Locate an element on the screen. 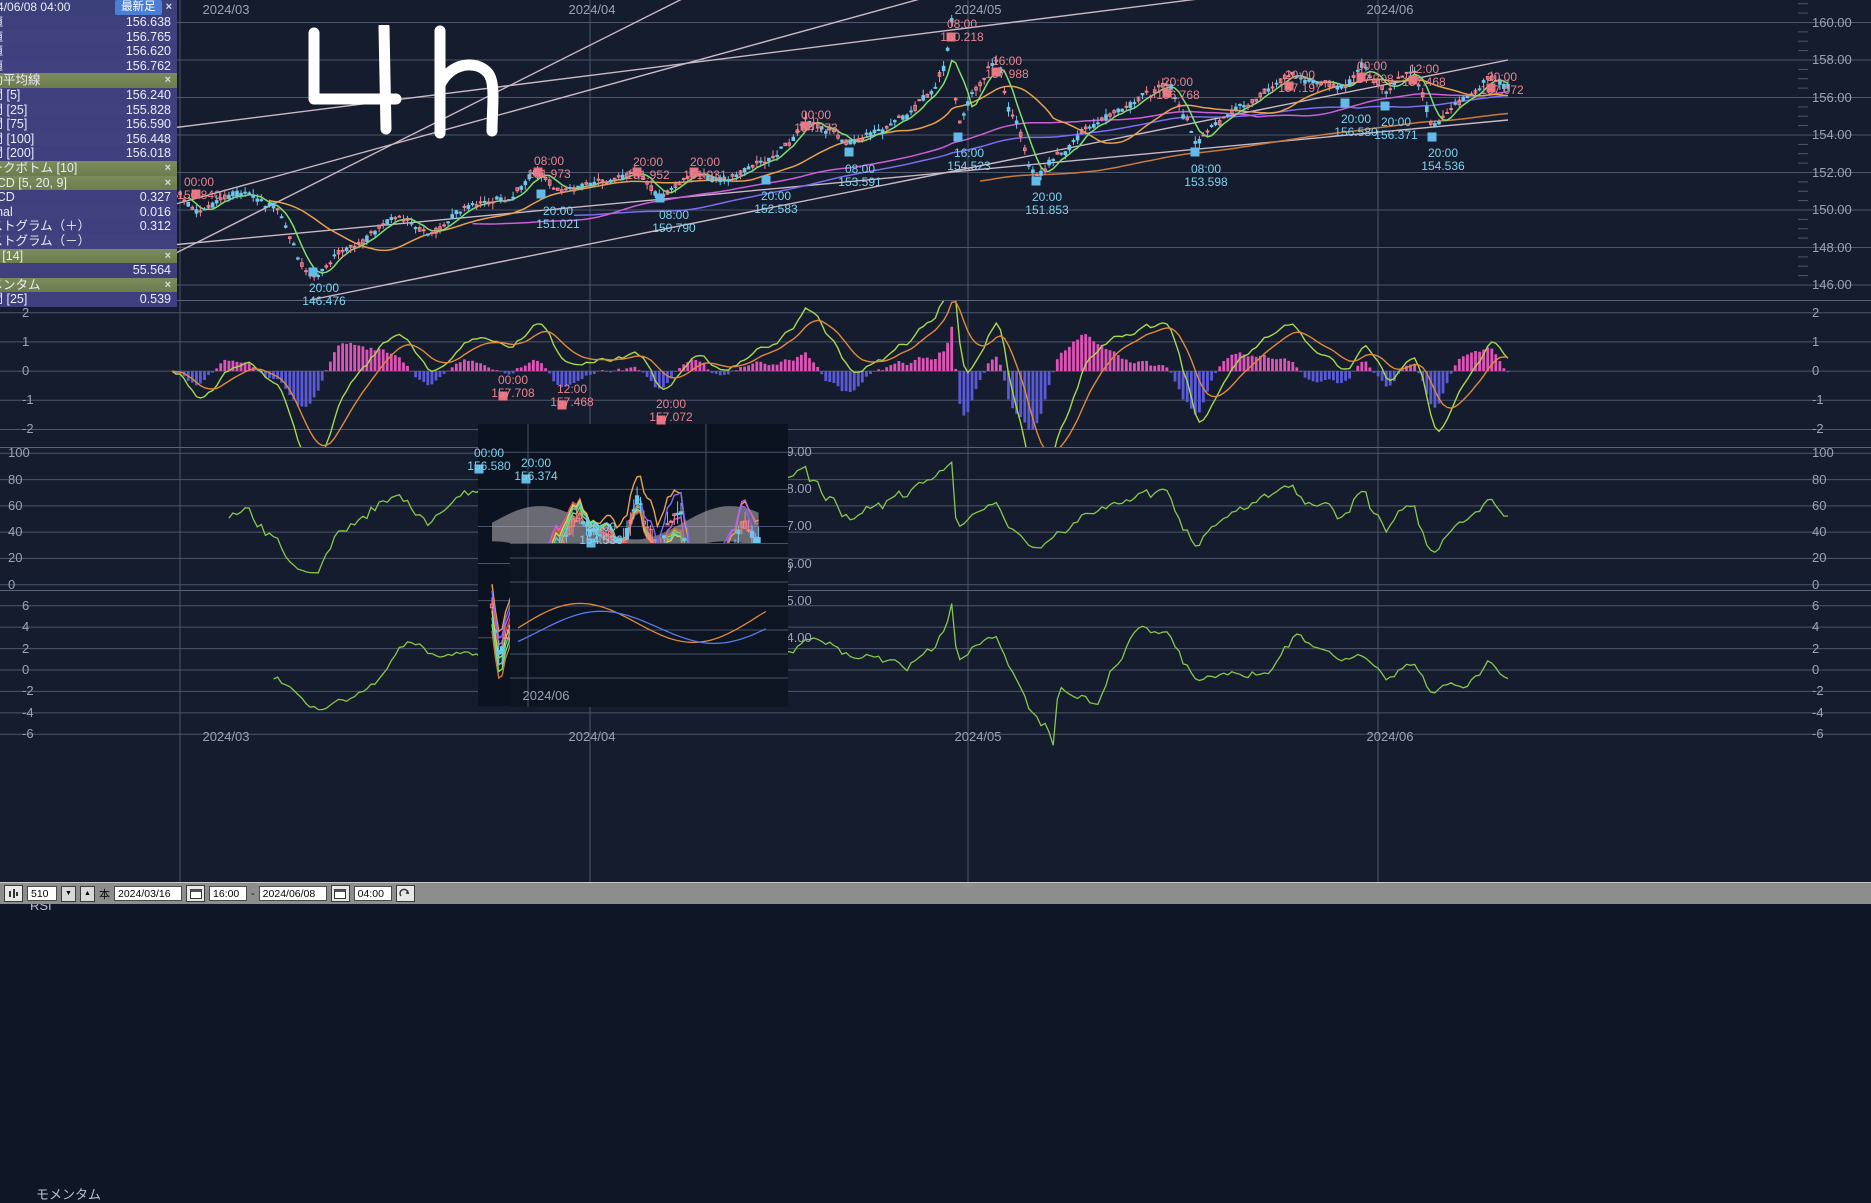 The width and height of the screenshot is (1871, 1203). macd-ytick-right: -2 is located at coordinates (1818, 428).